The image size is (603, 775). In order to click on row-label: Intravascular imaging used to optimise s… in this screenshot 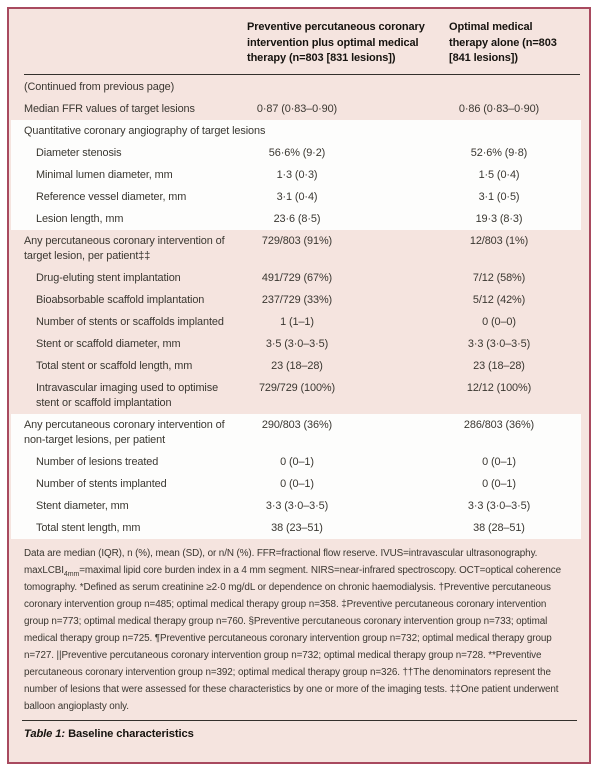, I will do `click(127, 396)`.